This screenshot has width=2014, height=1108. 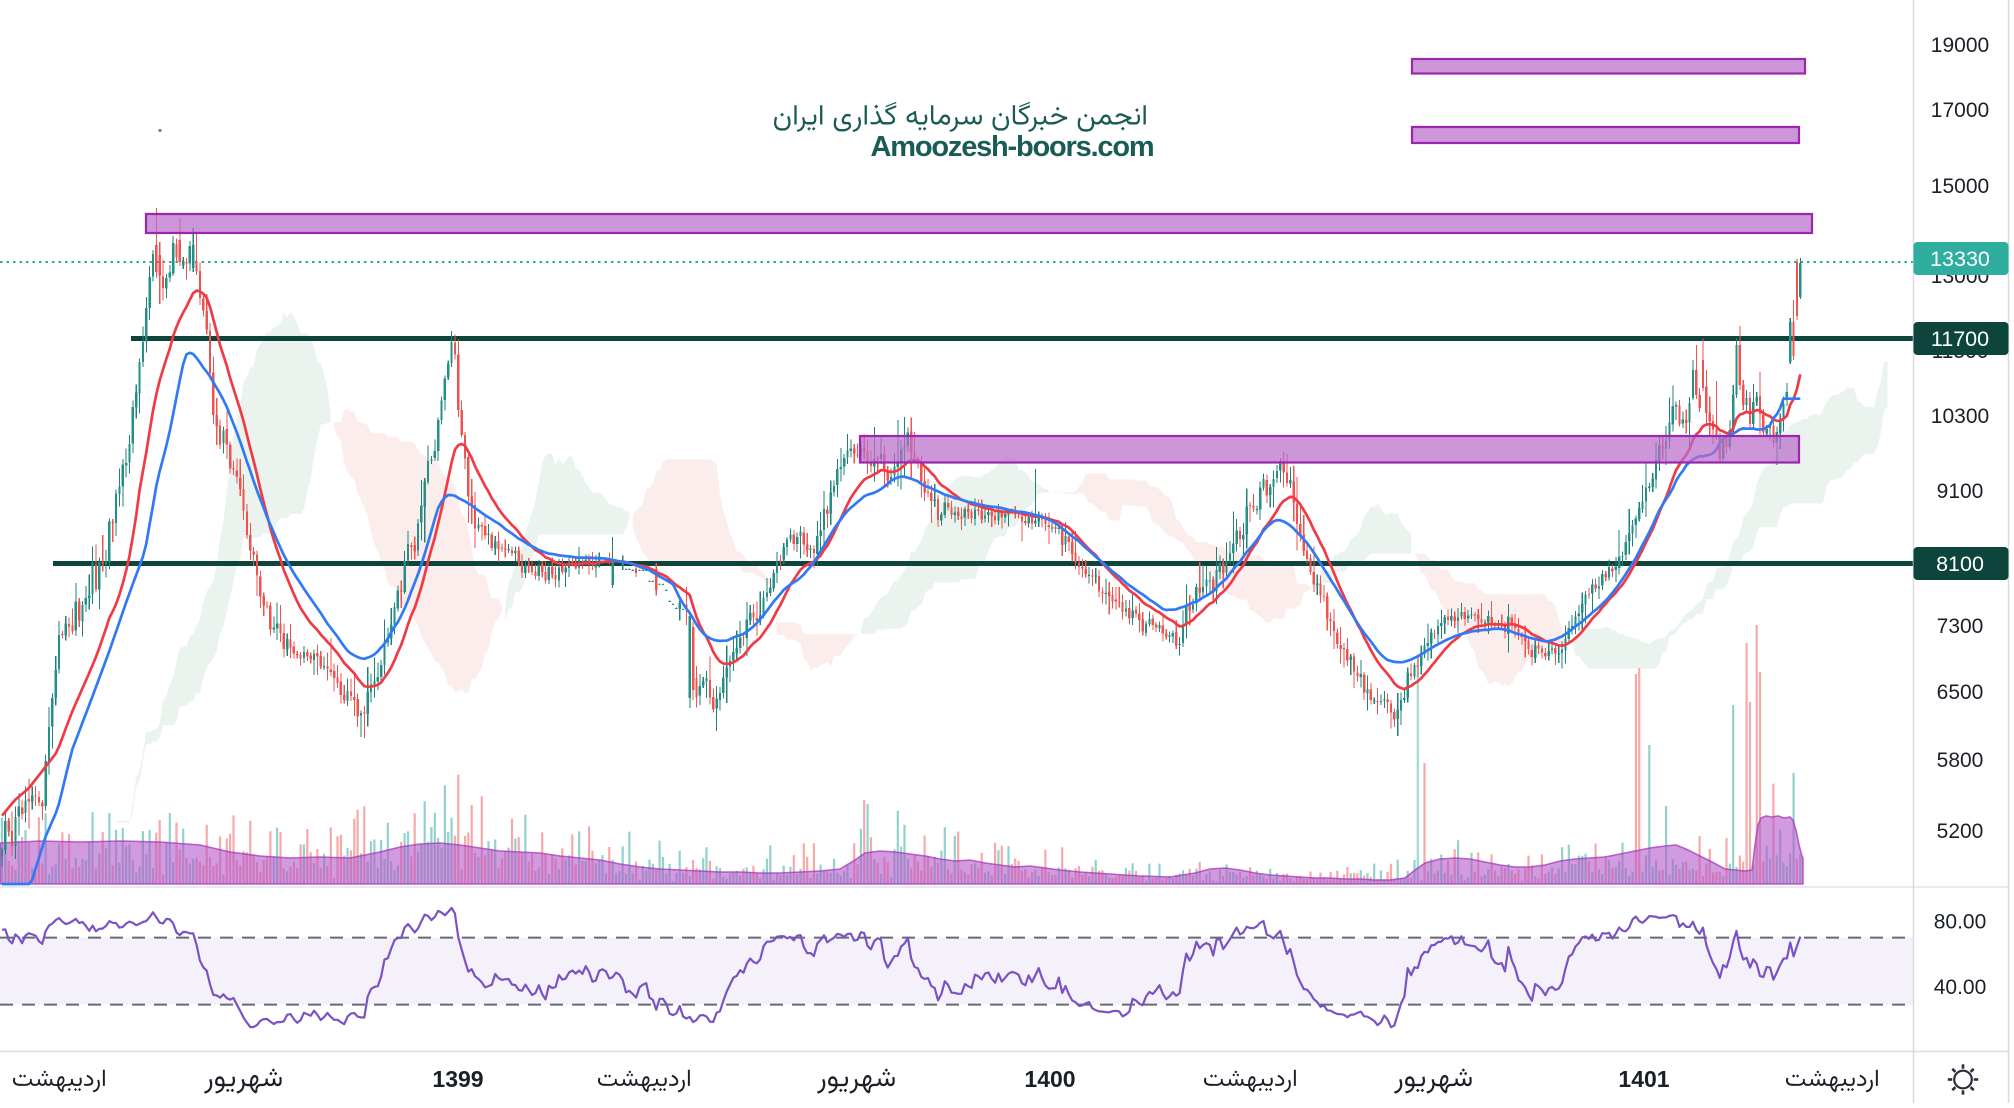 What do you see at coordinates (1960, 922) in the screenshot?
I see `svg-text: 80.00` at bounding box center [1960, 922].